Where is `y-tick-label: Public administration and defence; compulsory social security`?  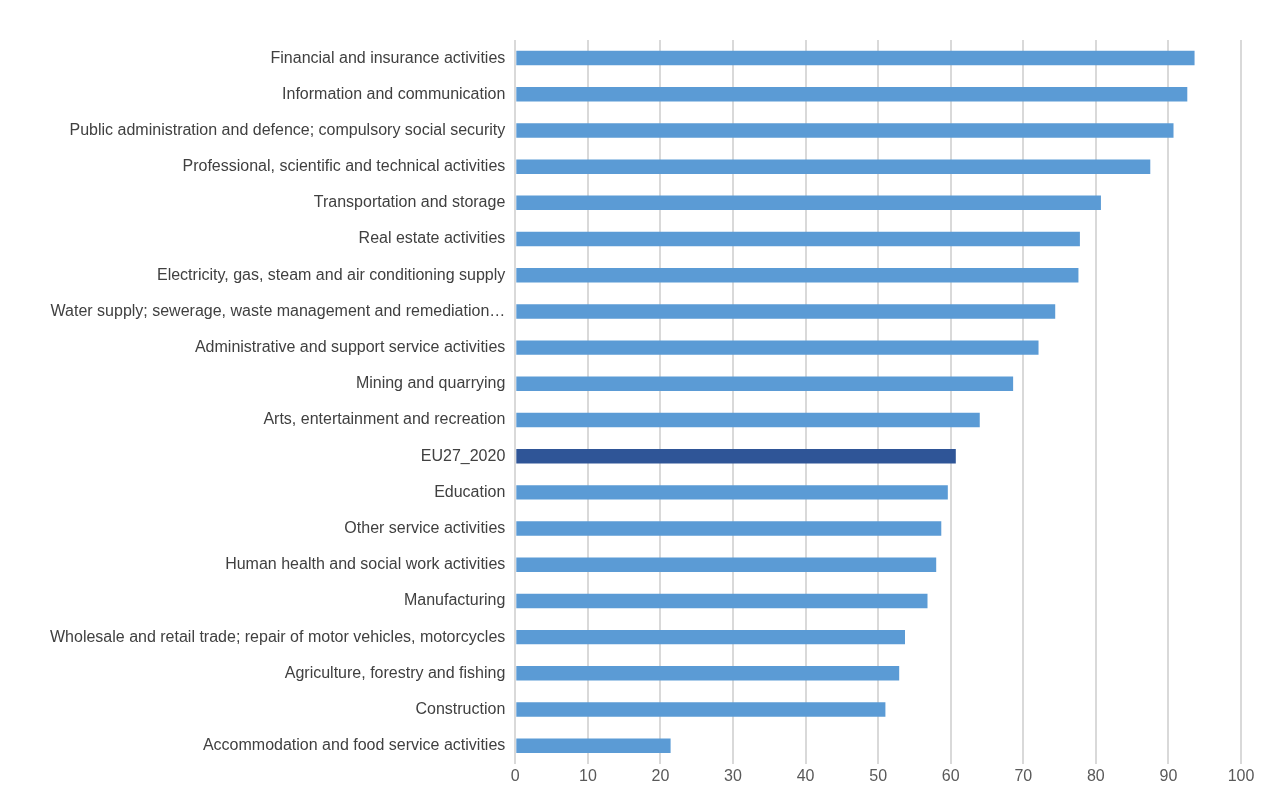 y-tick-label: Public administration and defence; compulsory social security is located at coordinates (287, 129).